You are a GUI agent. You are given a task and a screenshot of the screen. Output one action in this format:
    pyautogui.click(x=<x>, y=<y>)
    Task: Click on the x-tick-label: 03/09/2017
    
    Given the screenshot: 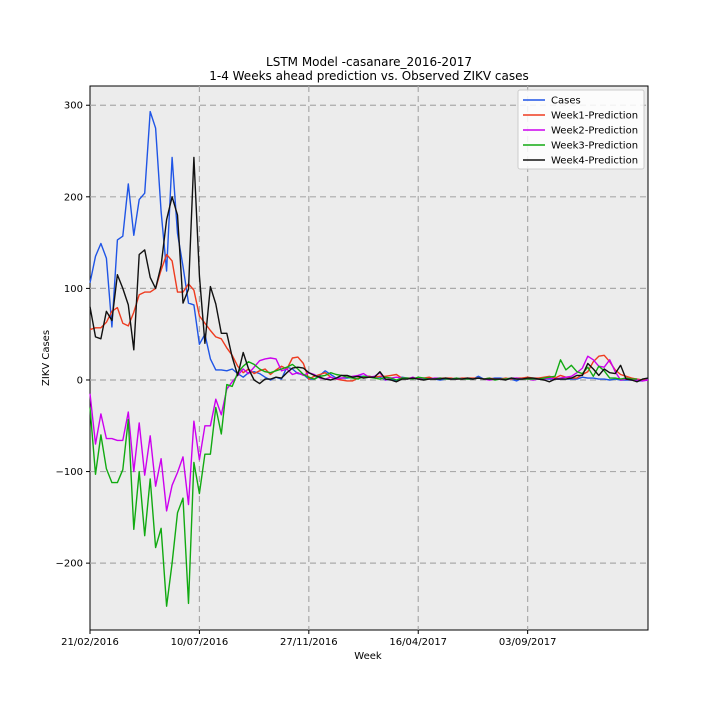 What is the action you would take?
    pyautogui.click(x=528, y=642)
    